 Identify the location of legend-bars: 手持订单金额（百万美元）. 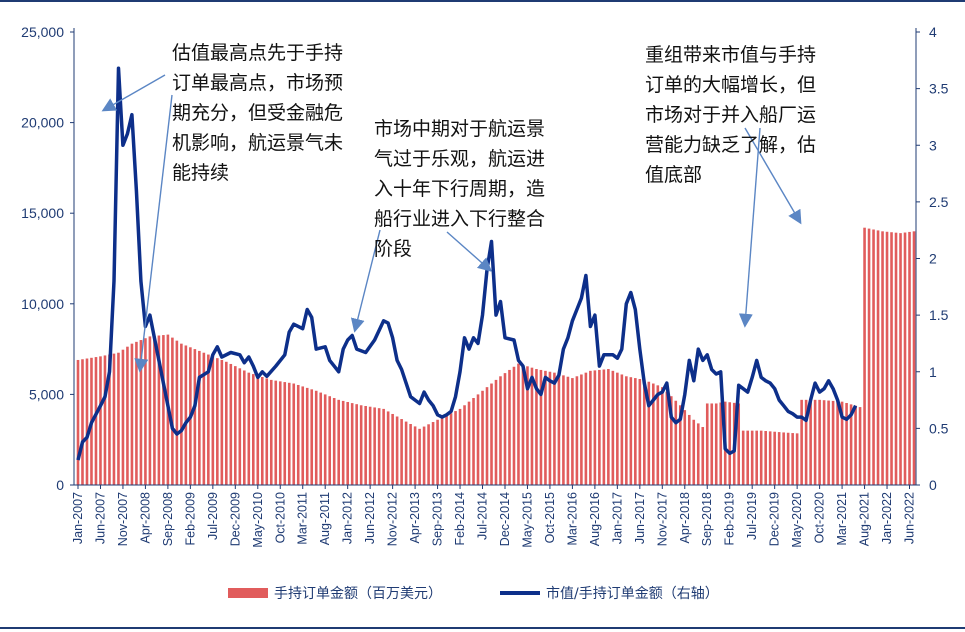
(335, 593).